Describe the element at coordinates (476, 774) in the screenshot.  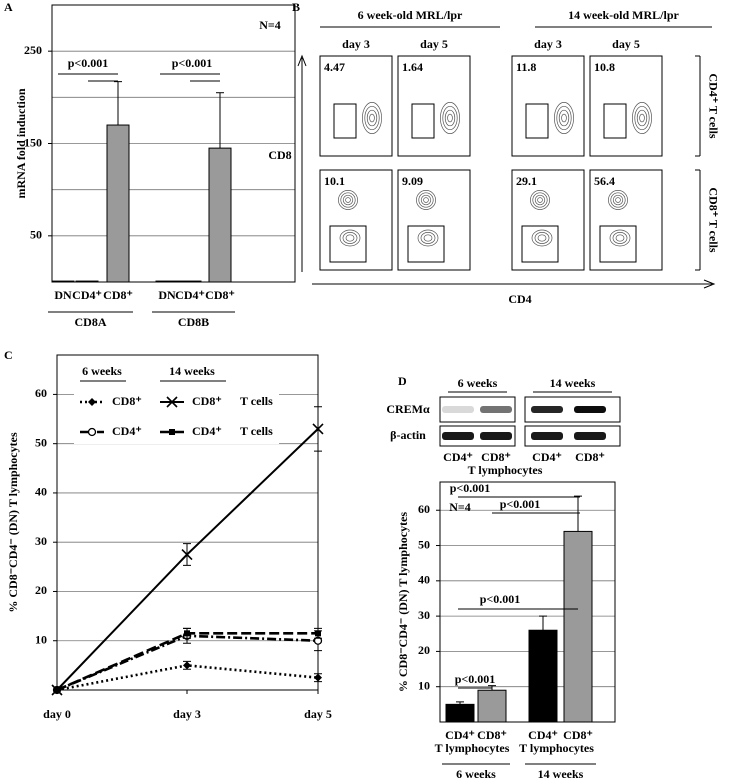
I see `group-label: 6 weeks` at that location.